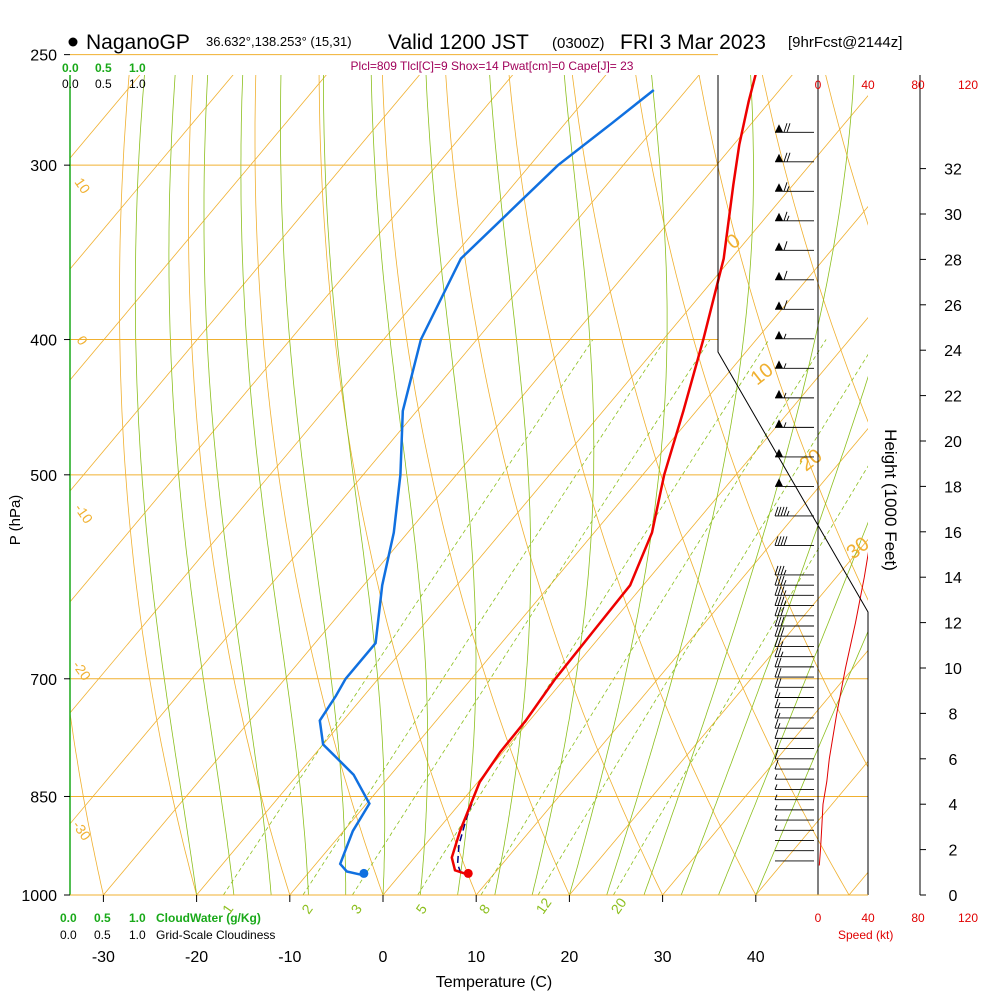 The width and height of the screenshot is (1000, 1000). Describe the element at coordinates (428, 930) in the screenshot. I see `temperature-ticks: -30 -20 -10 0 10 20 30 40` at that location.